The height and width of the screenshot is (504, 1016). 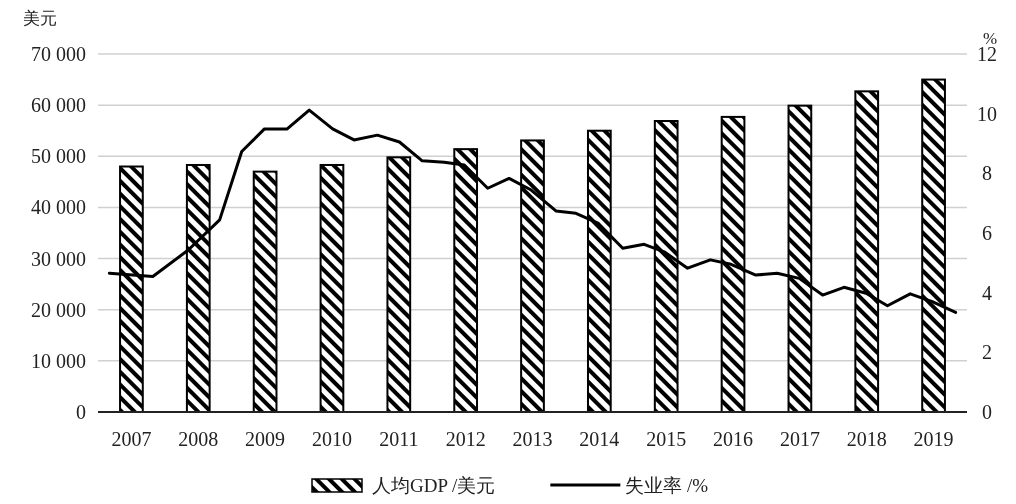 I want to click on y2-tick-label: 0, so click(x=987, y=412).